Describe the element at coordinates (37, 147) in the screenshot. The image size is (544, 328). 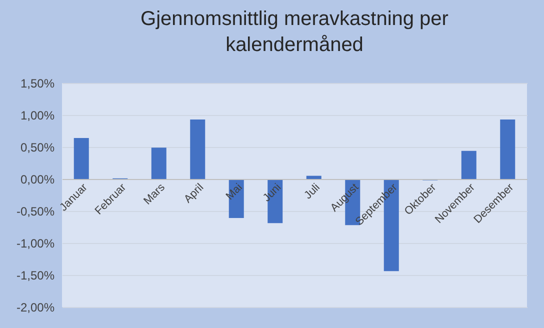
I see `y-tick-label: 0,50%` at that location.